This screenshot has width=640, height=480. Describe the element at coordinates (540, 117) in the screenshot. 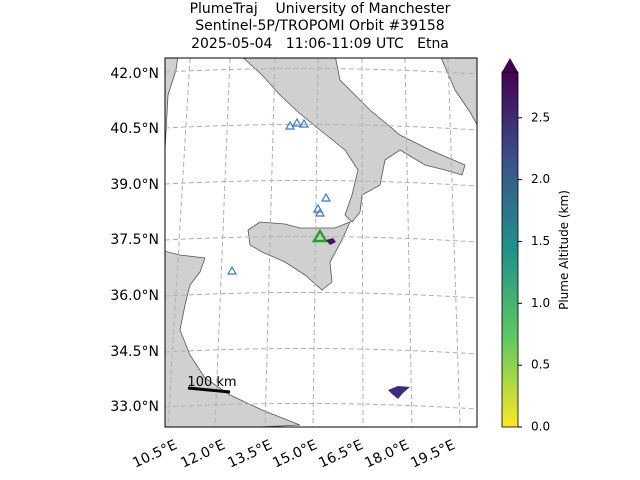

I see `colorbar-tick-label: 2.5` at that location.